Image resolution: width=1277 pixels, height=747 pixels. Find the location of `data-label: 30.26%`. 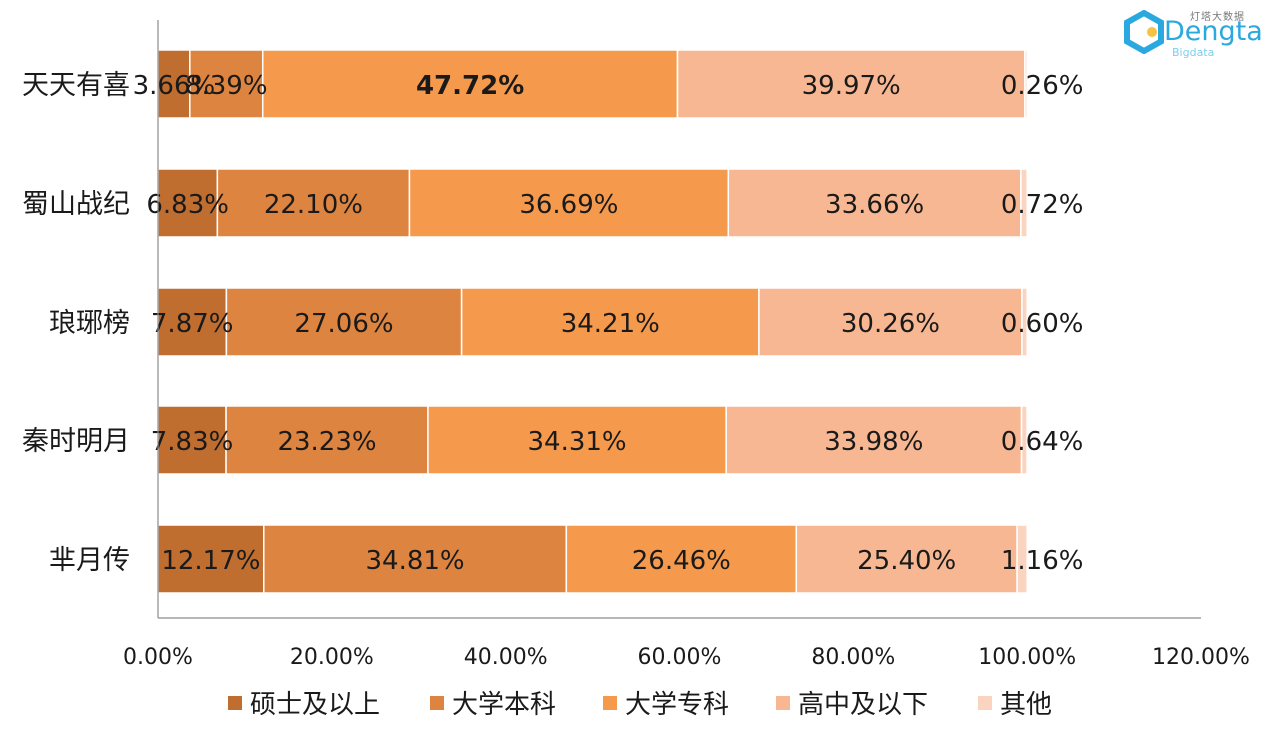

data-label: 30.26% is located at coordinates (890, 324).